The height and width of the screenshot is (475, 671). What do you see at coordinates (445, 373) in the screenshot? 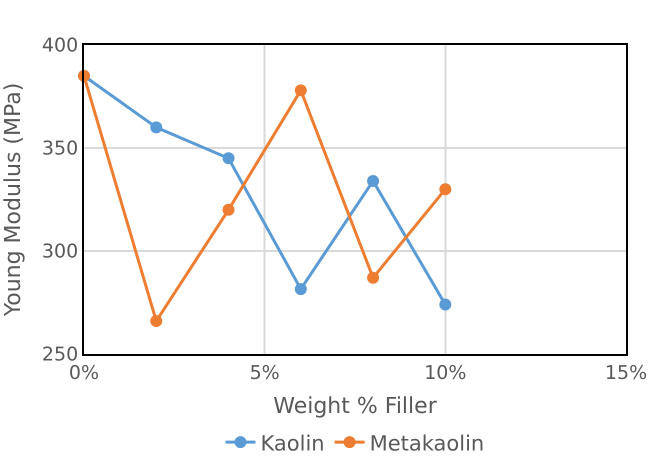
I see `x-tick-label: 10%` at bounding box center [445, 373].